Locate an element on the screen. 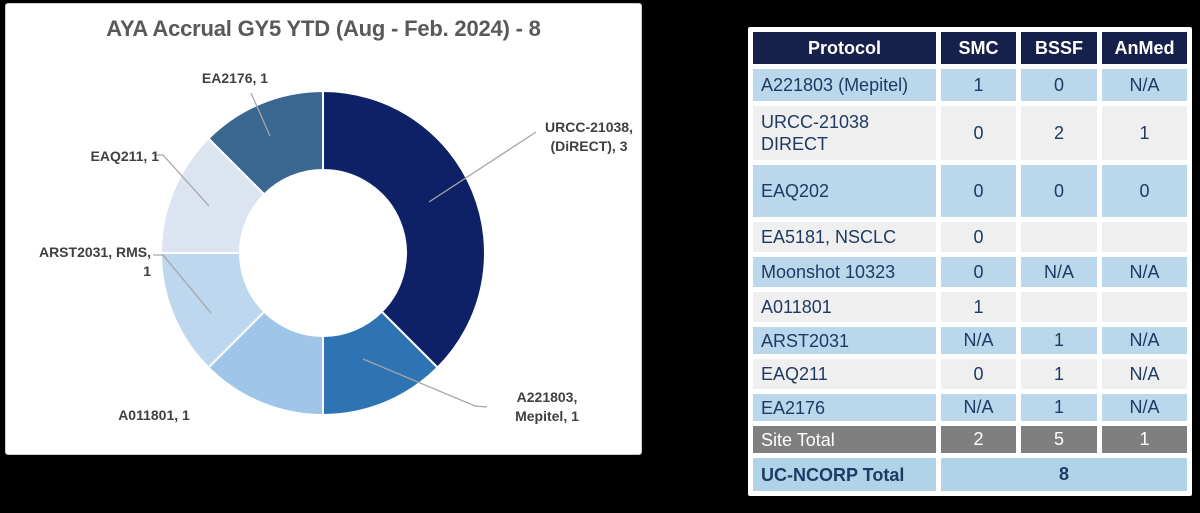  leader-line-a221803 is located at coordinates (425, 383).